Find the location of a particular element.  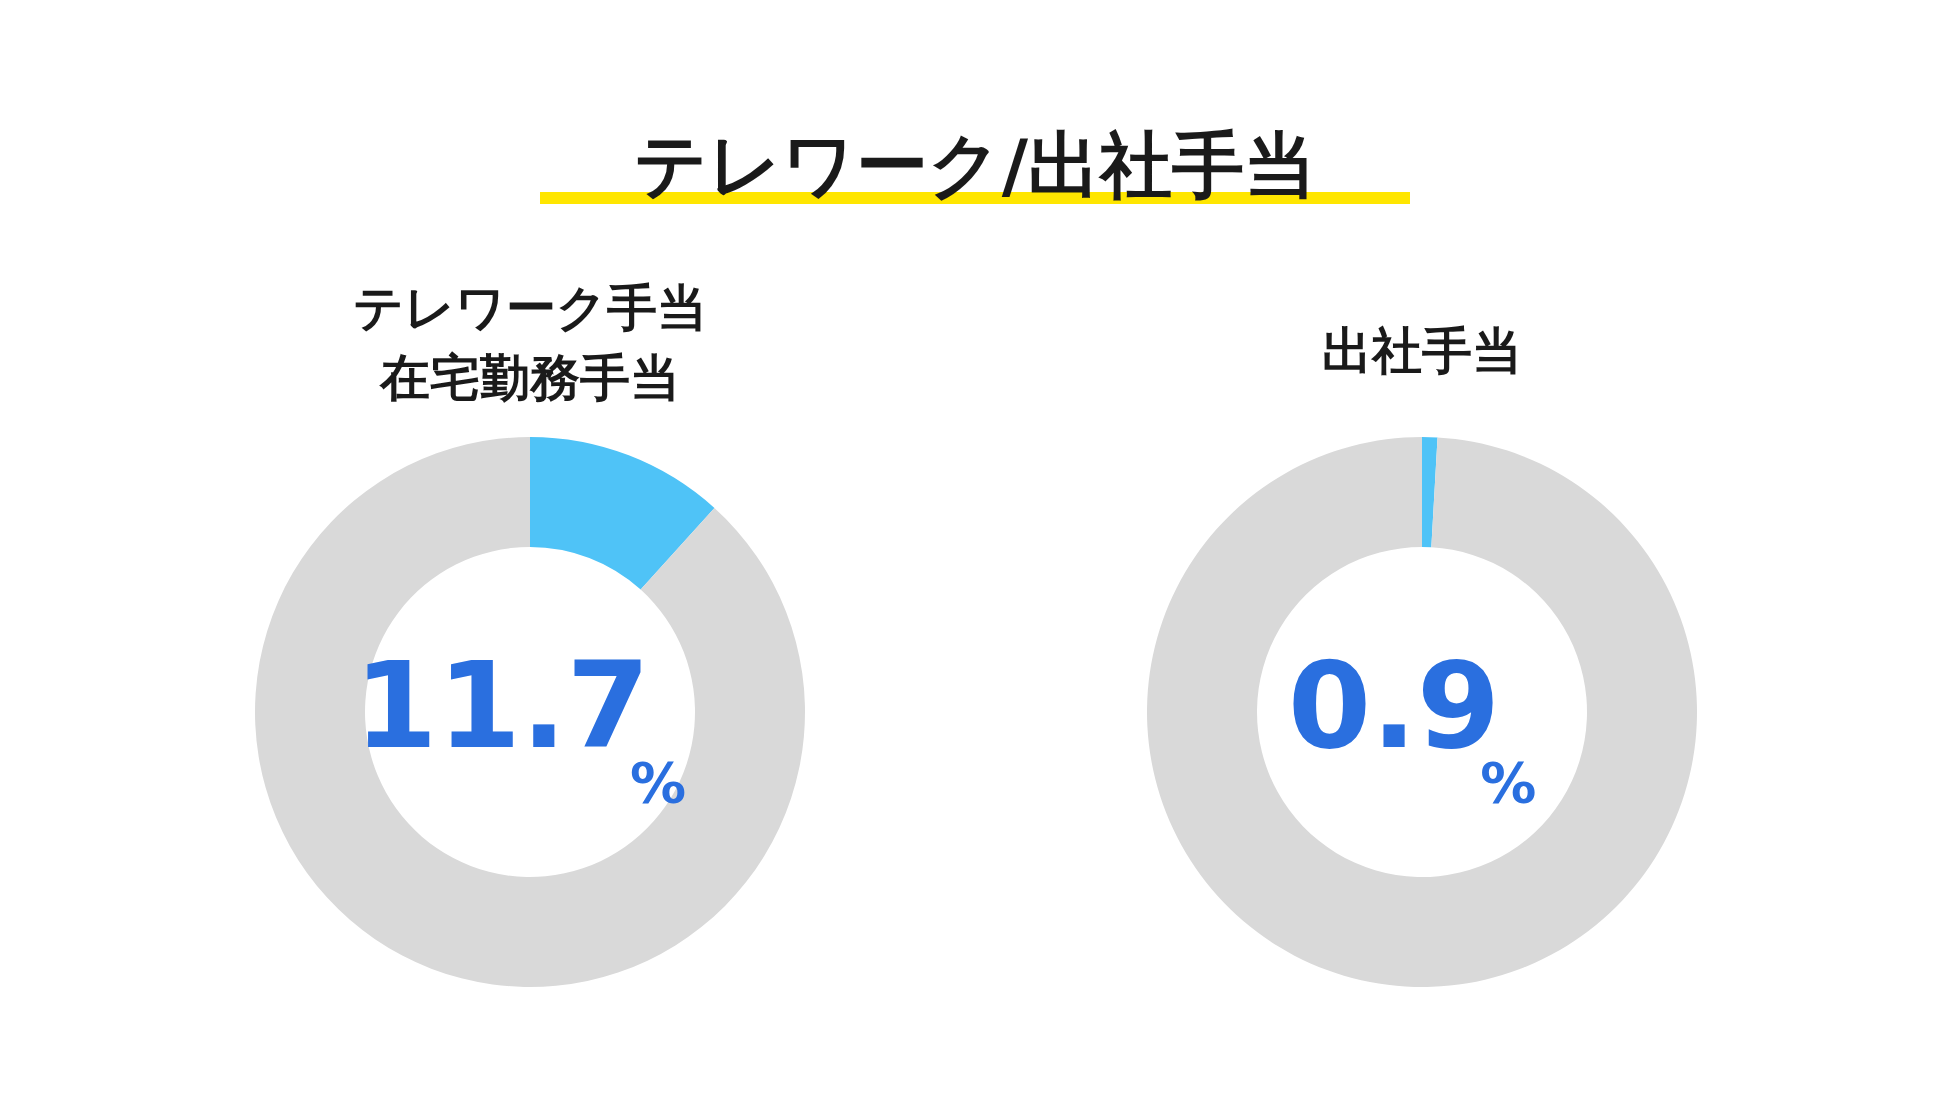

chart-title: 出社手当 is located at coordinates (1422, 351).